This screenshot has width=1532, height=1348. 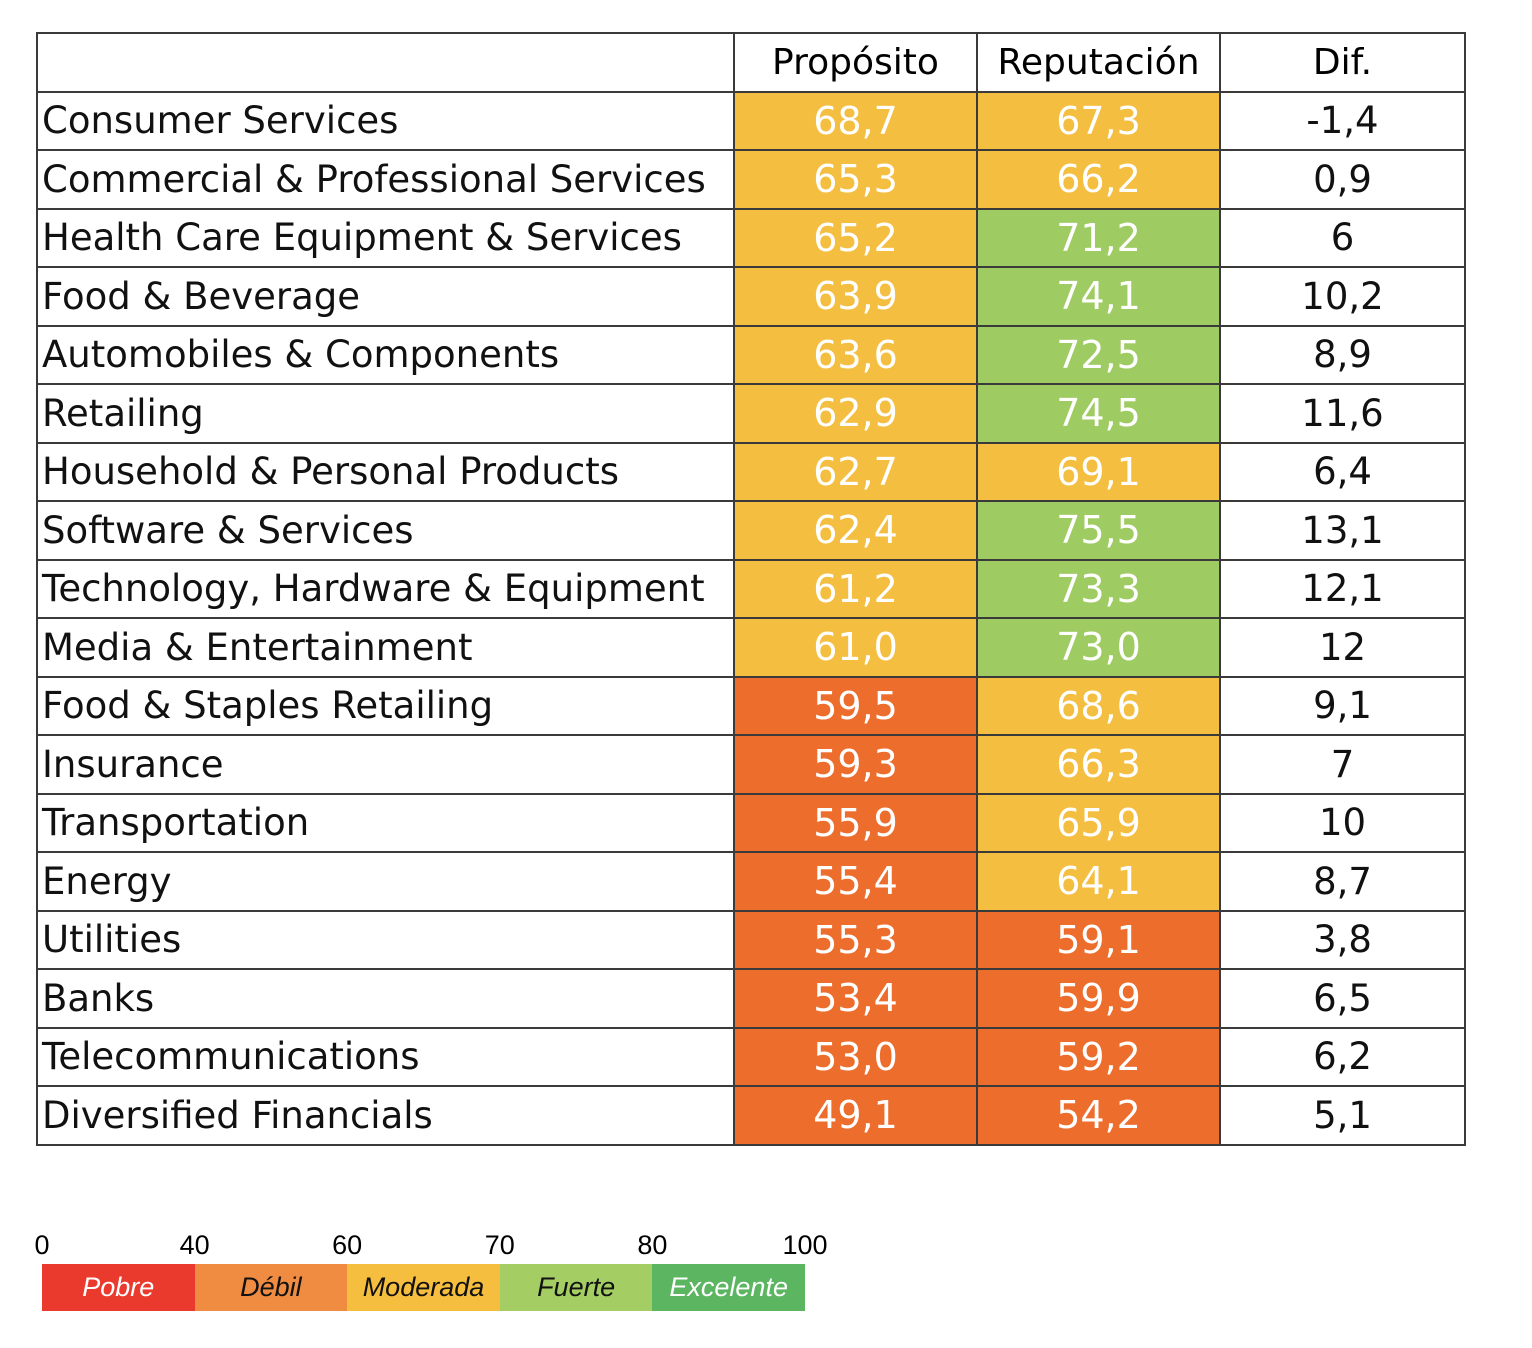 What do you see at coordinates (855, 998) in the screenshot?
I see `proposito-value: 53,4` at bounding box center [855, 998].